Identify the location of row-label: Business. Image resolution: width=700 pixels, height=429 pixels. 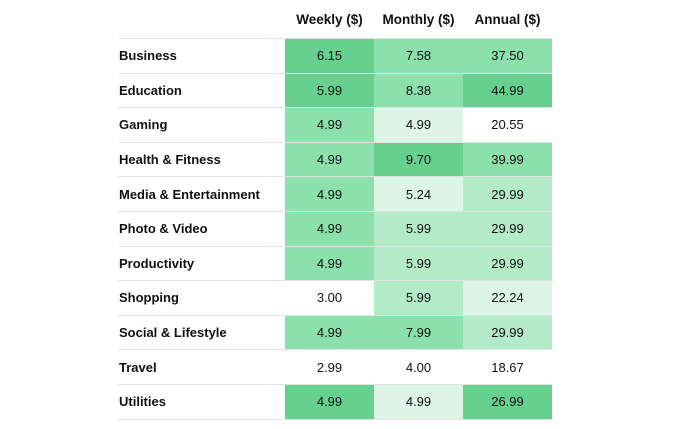
(148, 56).